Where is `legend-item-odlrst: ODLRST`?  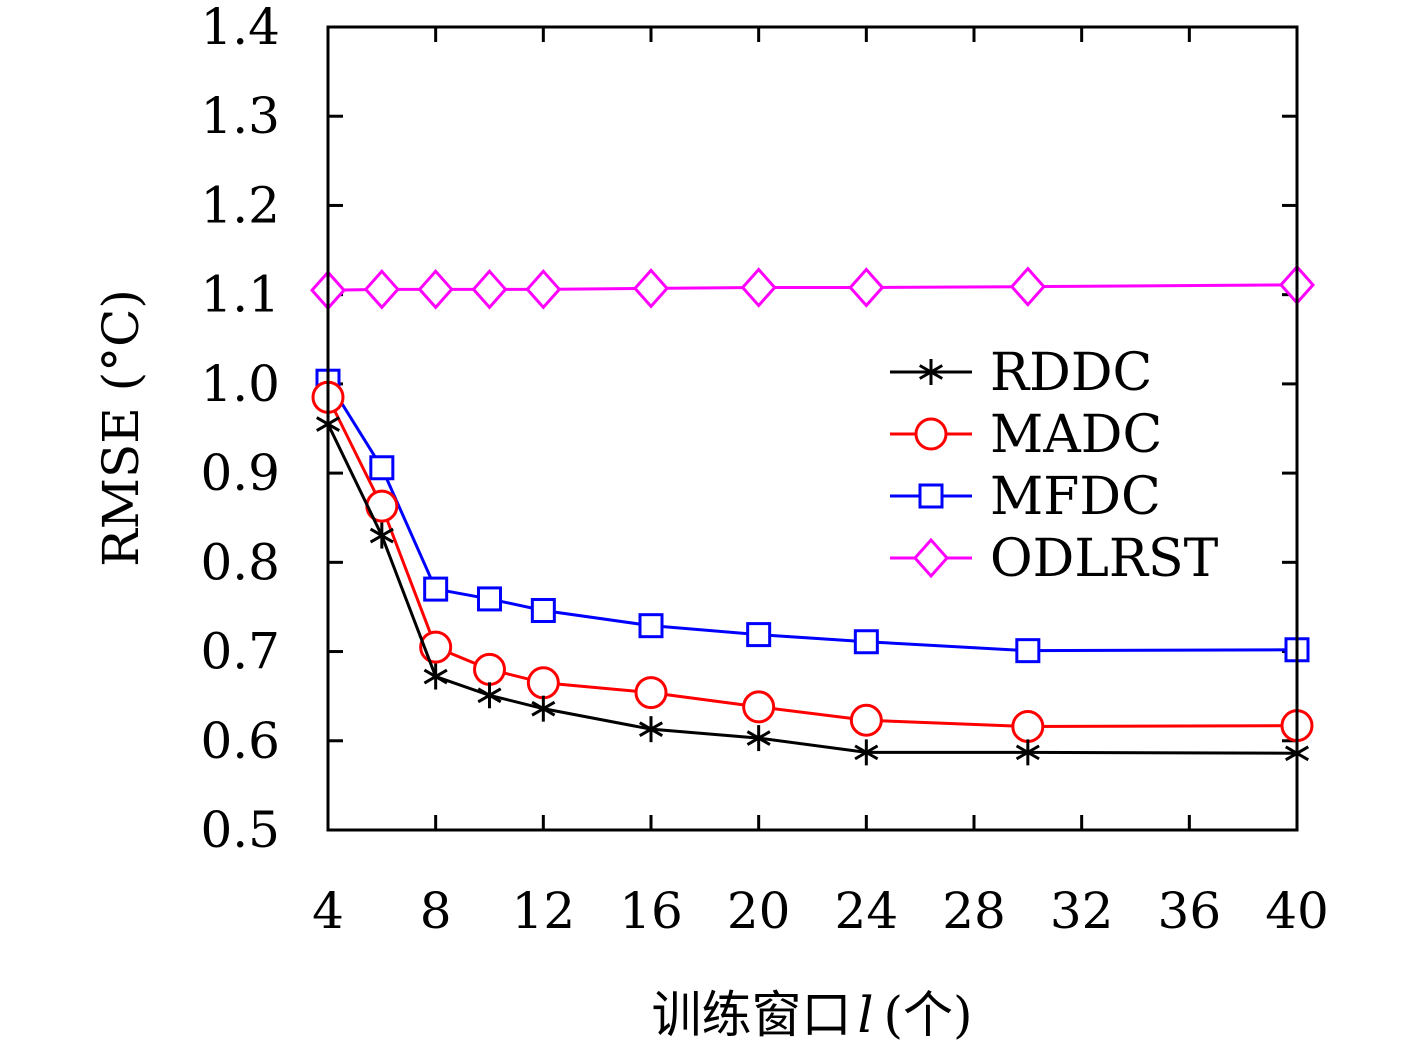 legend-item-odlrst: ODLRST is located at coordinates (1054, 559).